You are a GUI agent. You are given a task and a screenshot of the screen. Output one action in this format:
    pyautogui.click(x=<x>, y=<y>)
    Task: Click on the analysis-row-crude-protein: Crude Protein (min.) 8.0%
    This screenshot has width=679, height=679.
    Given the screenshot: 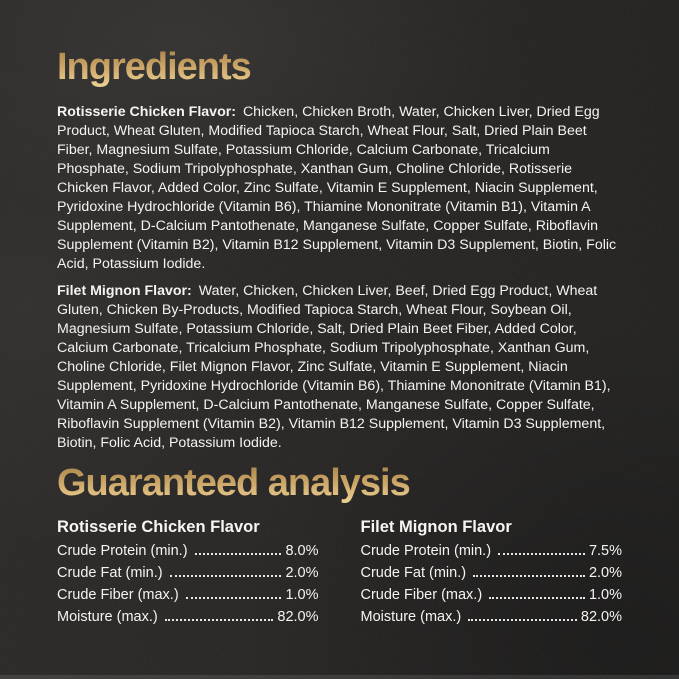 What is the action you would take?
    pyautogui.click(x=188, y=551)
    